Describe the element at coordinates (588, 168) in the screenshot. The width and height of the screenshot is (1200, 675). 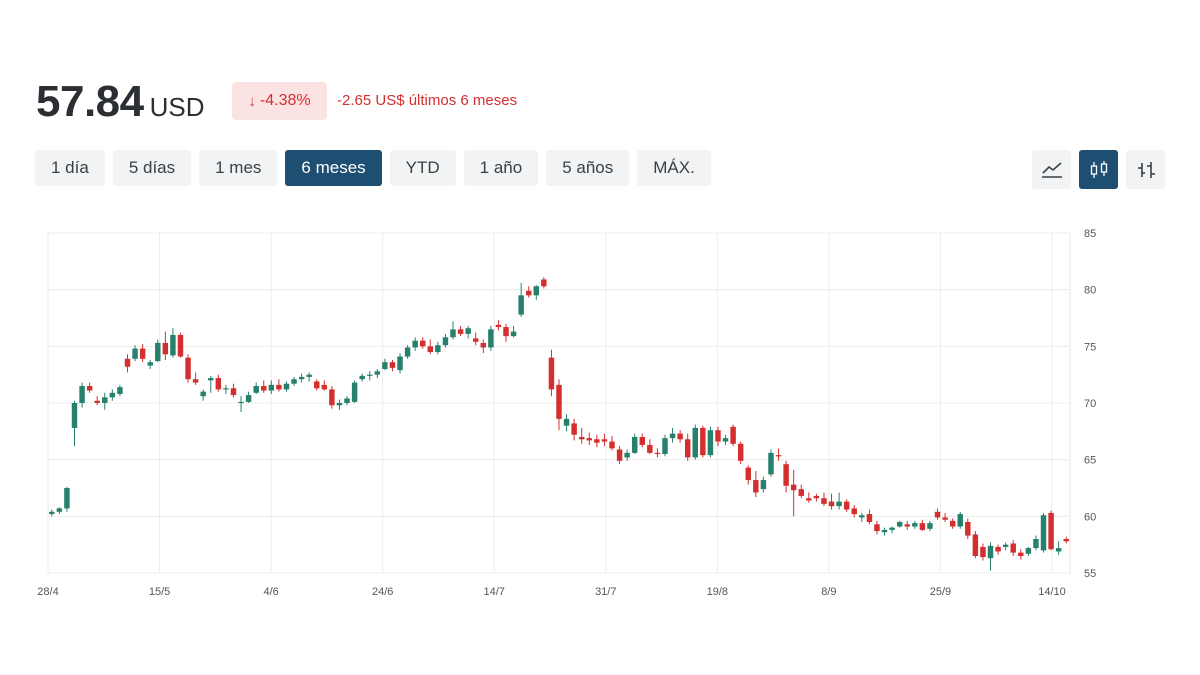
I see `range-button-5y: 5 años` at that location.